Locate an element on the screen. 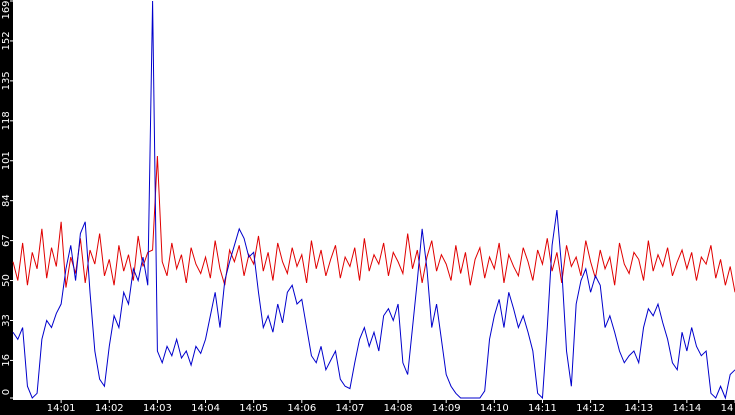 Image resolution: width=735 pixels, height=415 pixels. x-tick-label: 14:07 is located at coordinates (350, 408).